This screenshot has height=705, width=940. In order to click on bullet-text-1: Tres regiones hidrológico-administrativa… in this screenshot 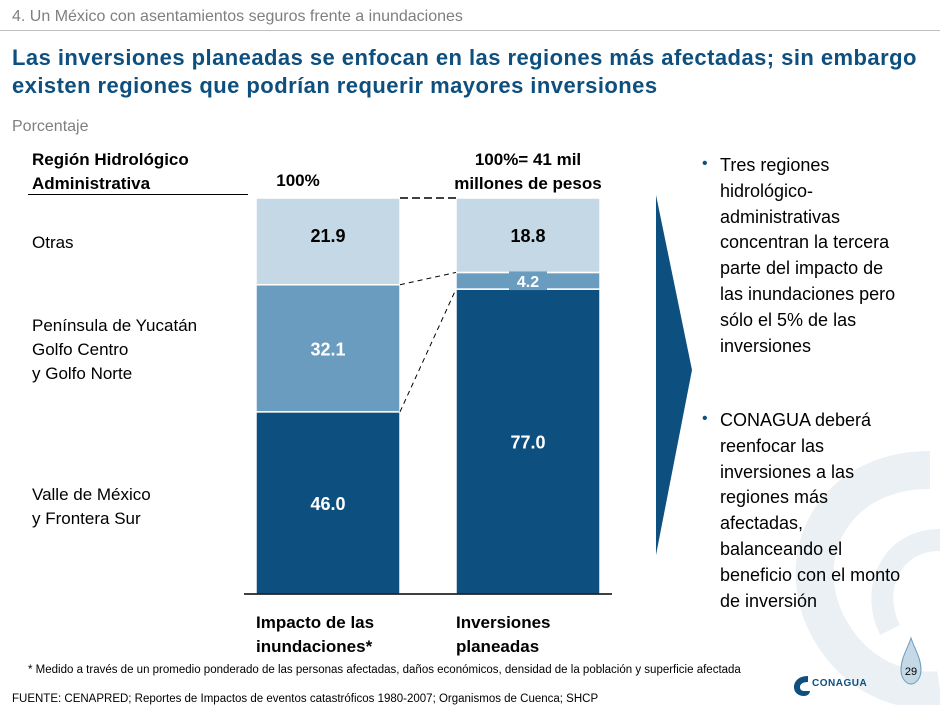, I will do `click(808, 255)`.